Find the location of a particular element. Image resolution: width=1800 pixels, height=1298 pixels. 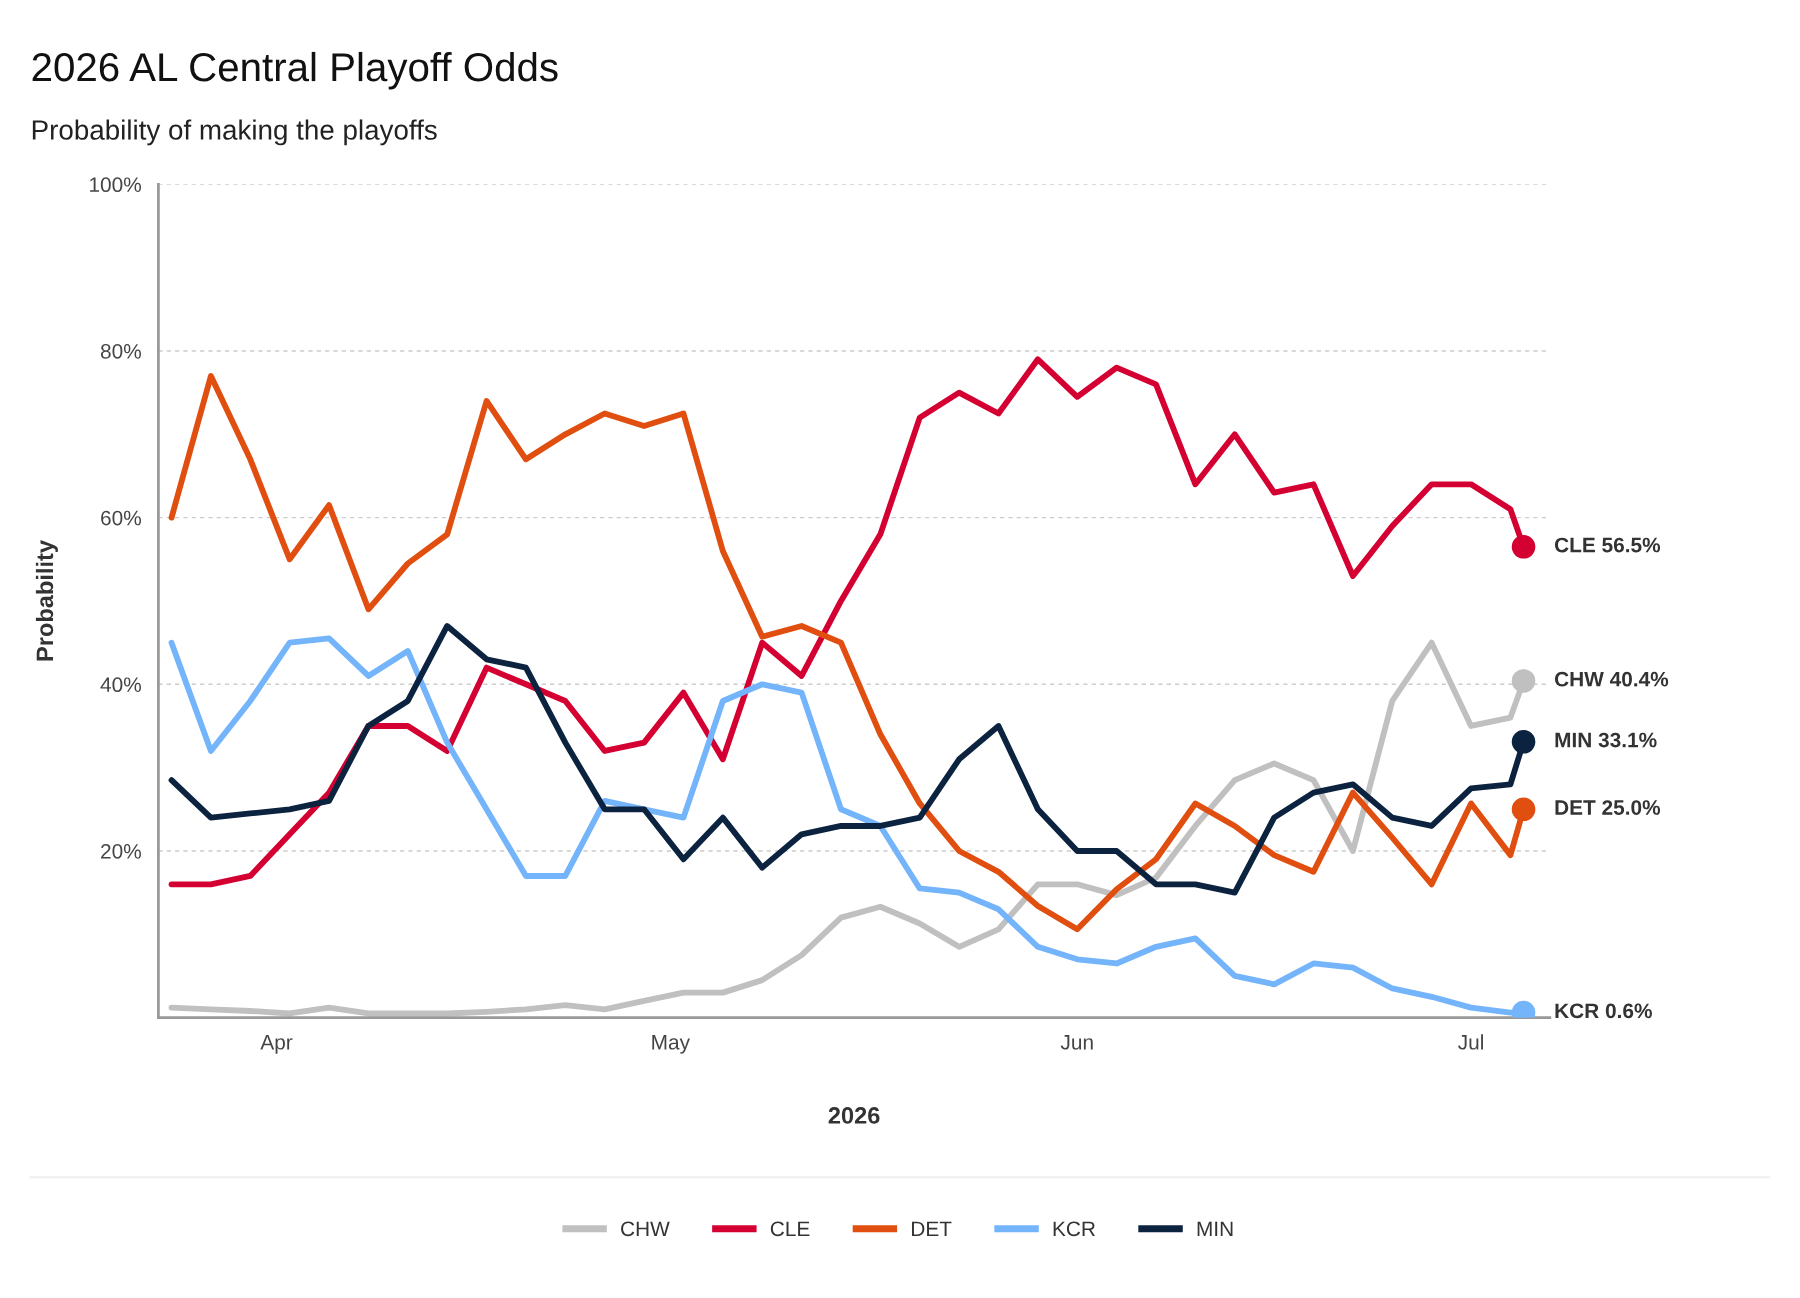

annotation: KCR 0.6% is located at coordinates (1603, 1011).